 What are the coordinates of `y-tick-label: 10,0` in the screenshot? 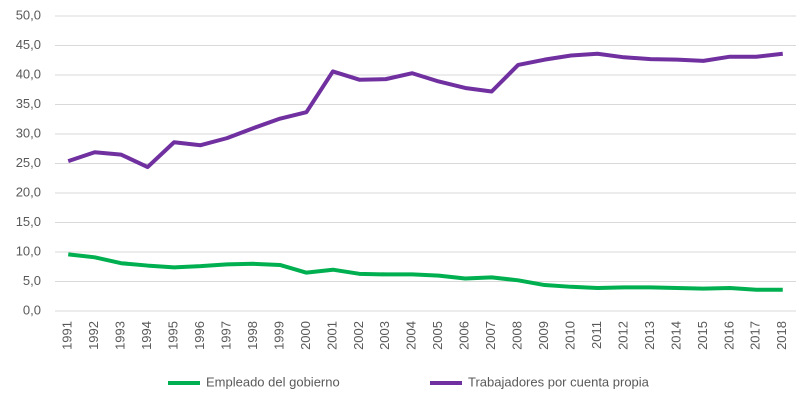 It's located at (28, 250).